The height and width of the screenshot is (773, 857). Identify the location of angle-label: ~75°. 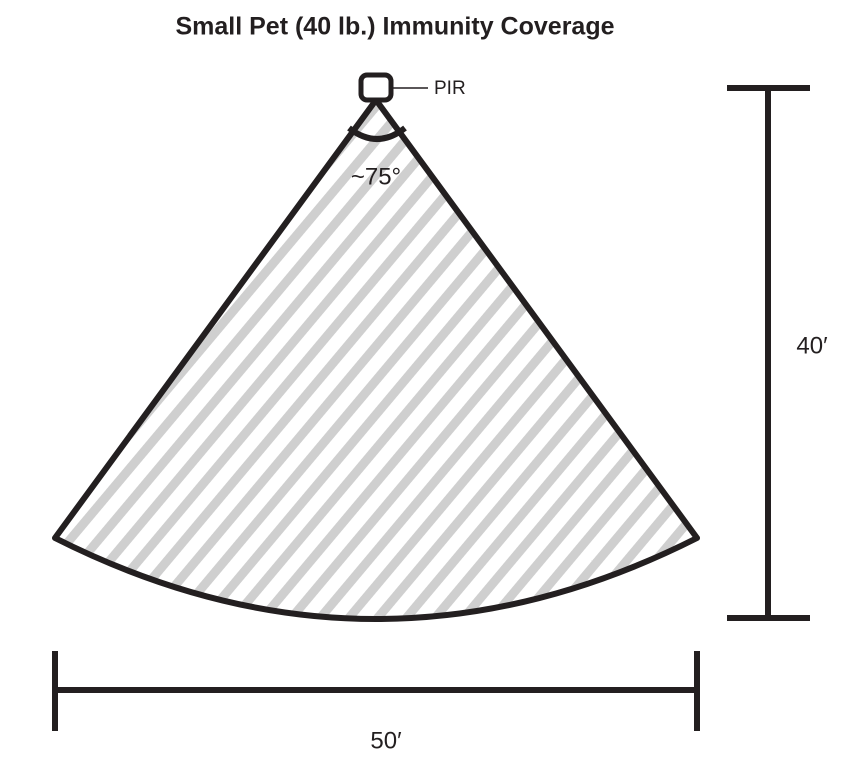
(376, 176).